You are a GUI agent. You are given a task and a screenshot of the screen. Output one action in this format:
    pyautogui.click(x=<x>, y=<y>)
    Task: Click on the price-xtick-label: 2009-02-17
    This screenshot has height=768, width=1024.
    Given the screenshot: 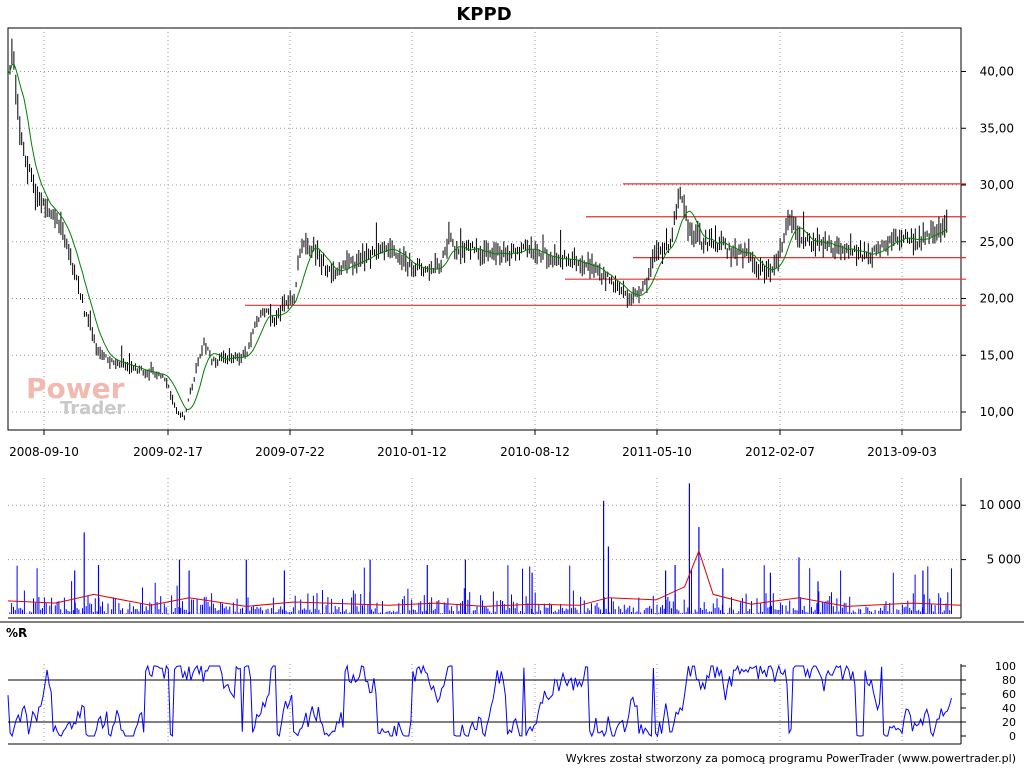 What is the action you would take?
    pyautogui.click(x=168, y=452)
    